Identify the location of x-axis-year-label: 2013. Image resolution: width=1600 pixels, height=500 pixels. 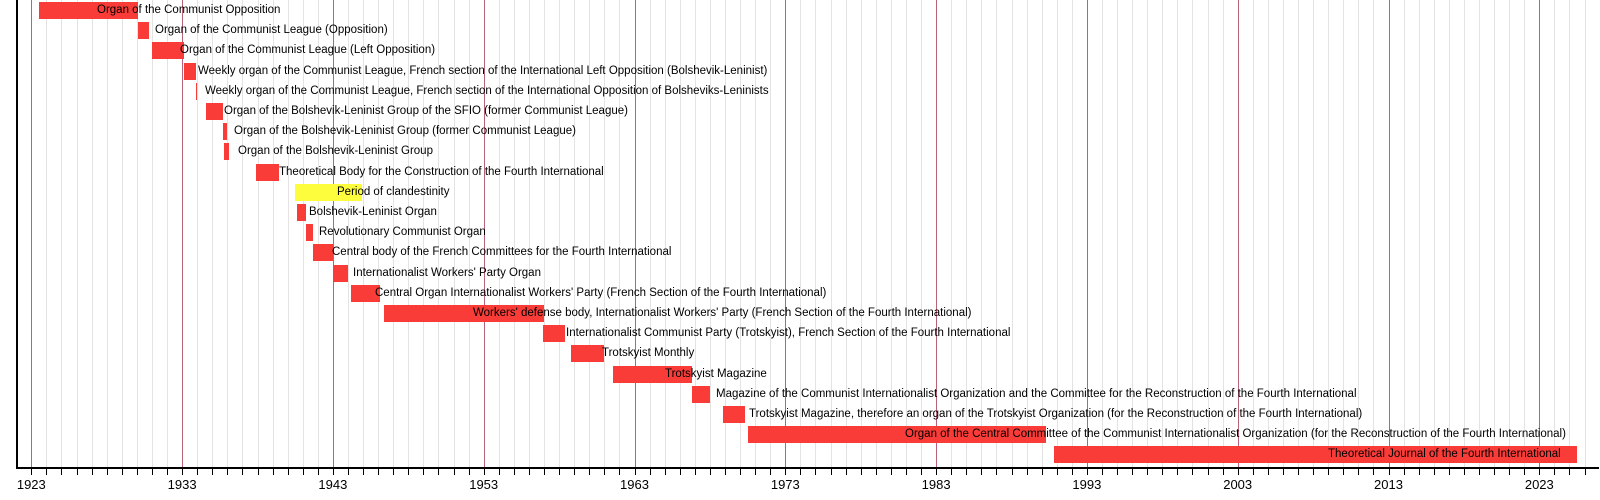
(1388, 484).